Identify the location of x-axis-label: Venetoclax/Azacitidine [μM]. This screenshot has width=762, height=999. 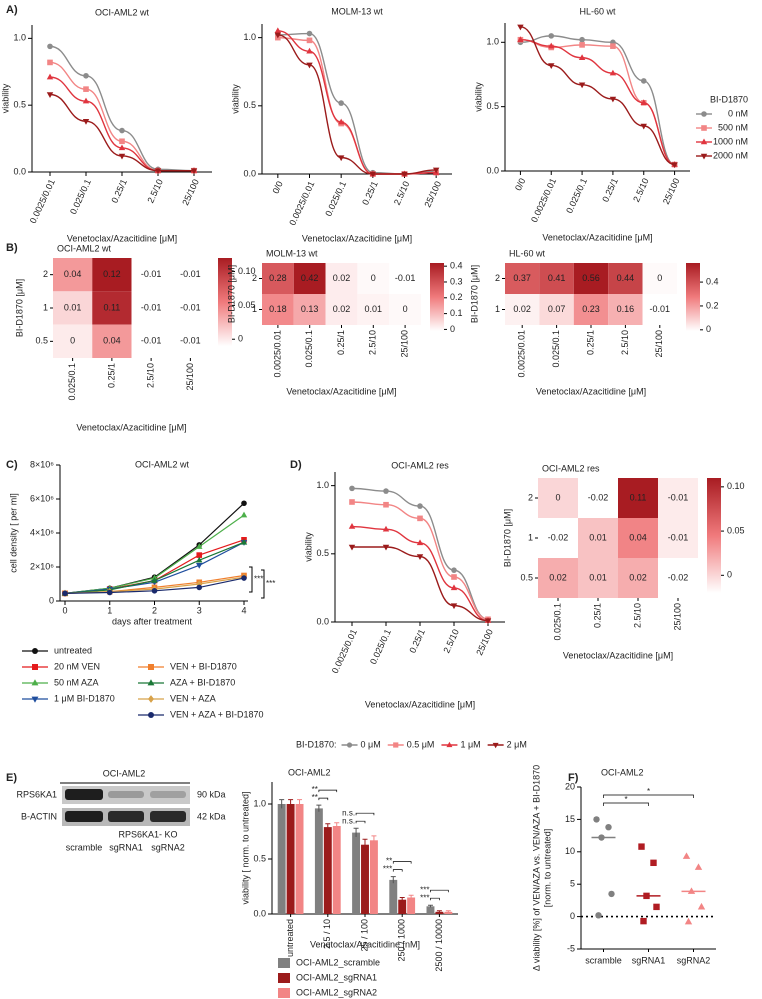
(341, 391).